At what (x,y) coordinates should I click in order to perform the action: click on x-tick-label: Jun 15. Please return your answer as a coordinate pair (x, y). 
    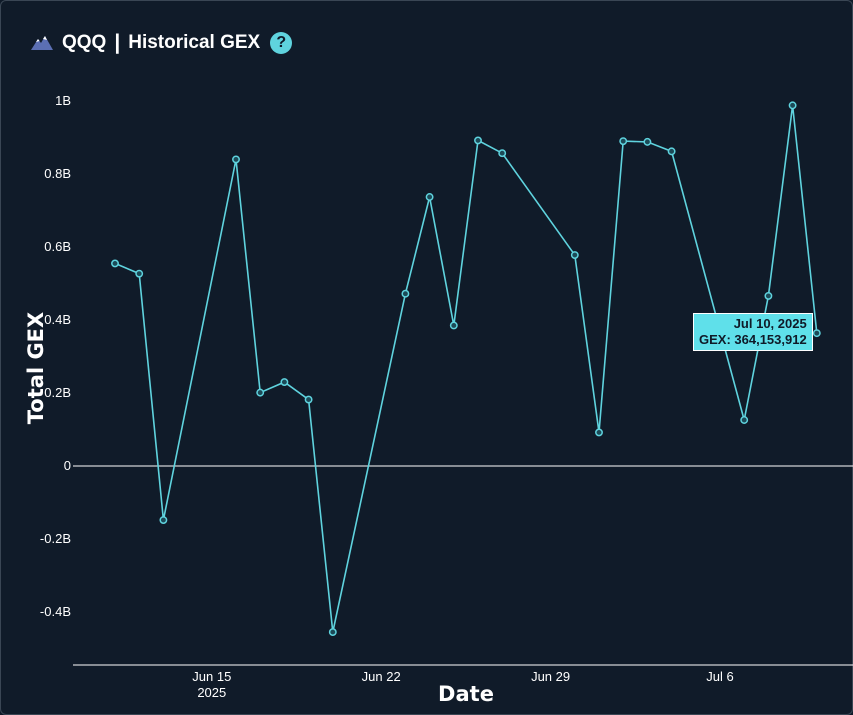
    Looking at the image, I should click on (211, 676).